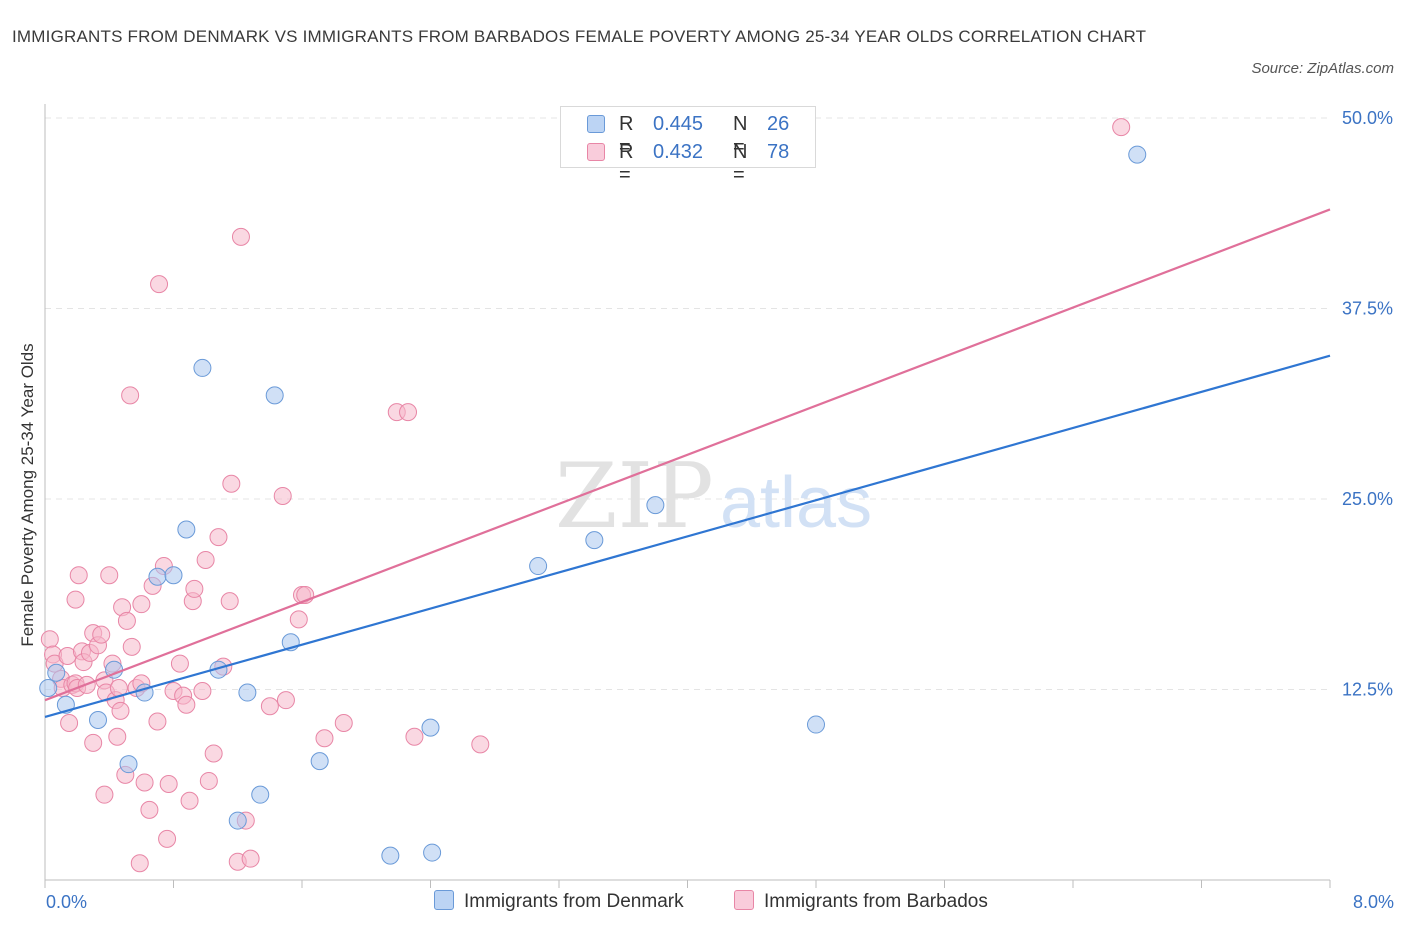  I want to click on y-tick-label: 12.5%, so click(1367, 690).